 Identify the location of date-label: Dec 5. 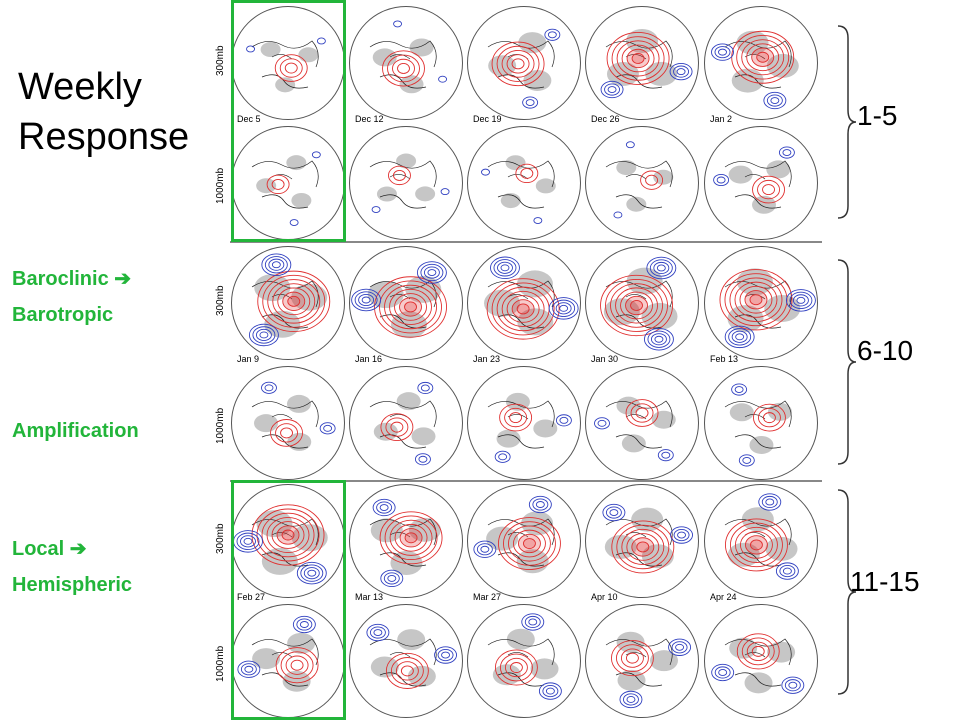
(249, 119).